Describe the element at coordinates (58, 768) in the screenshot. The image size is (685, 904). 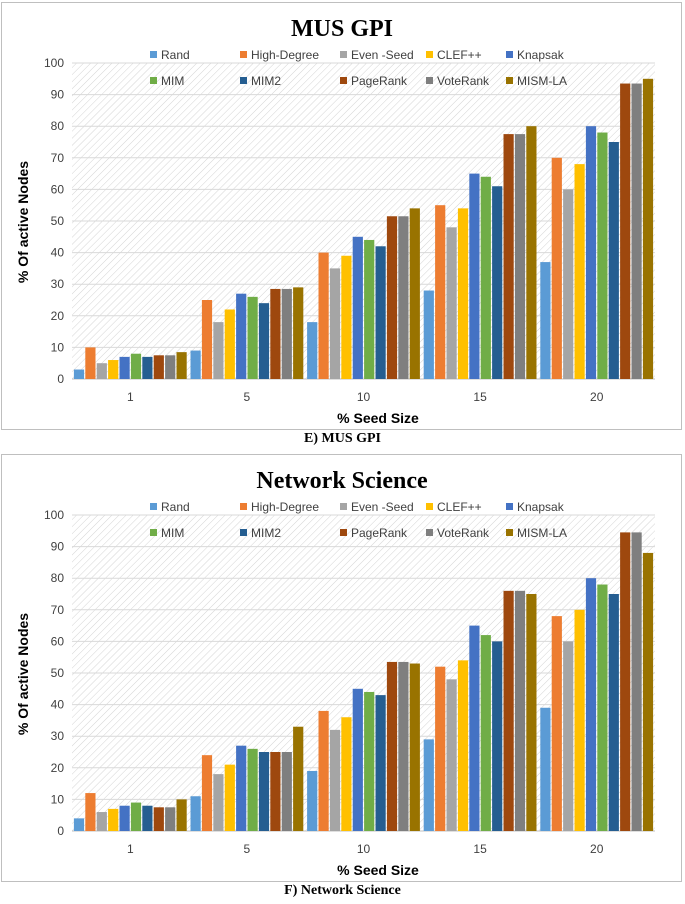
I see `y-tick-label: 20` at that location.